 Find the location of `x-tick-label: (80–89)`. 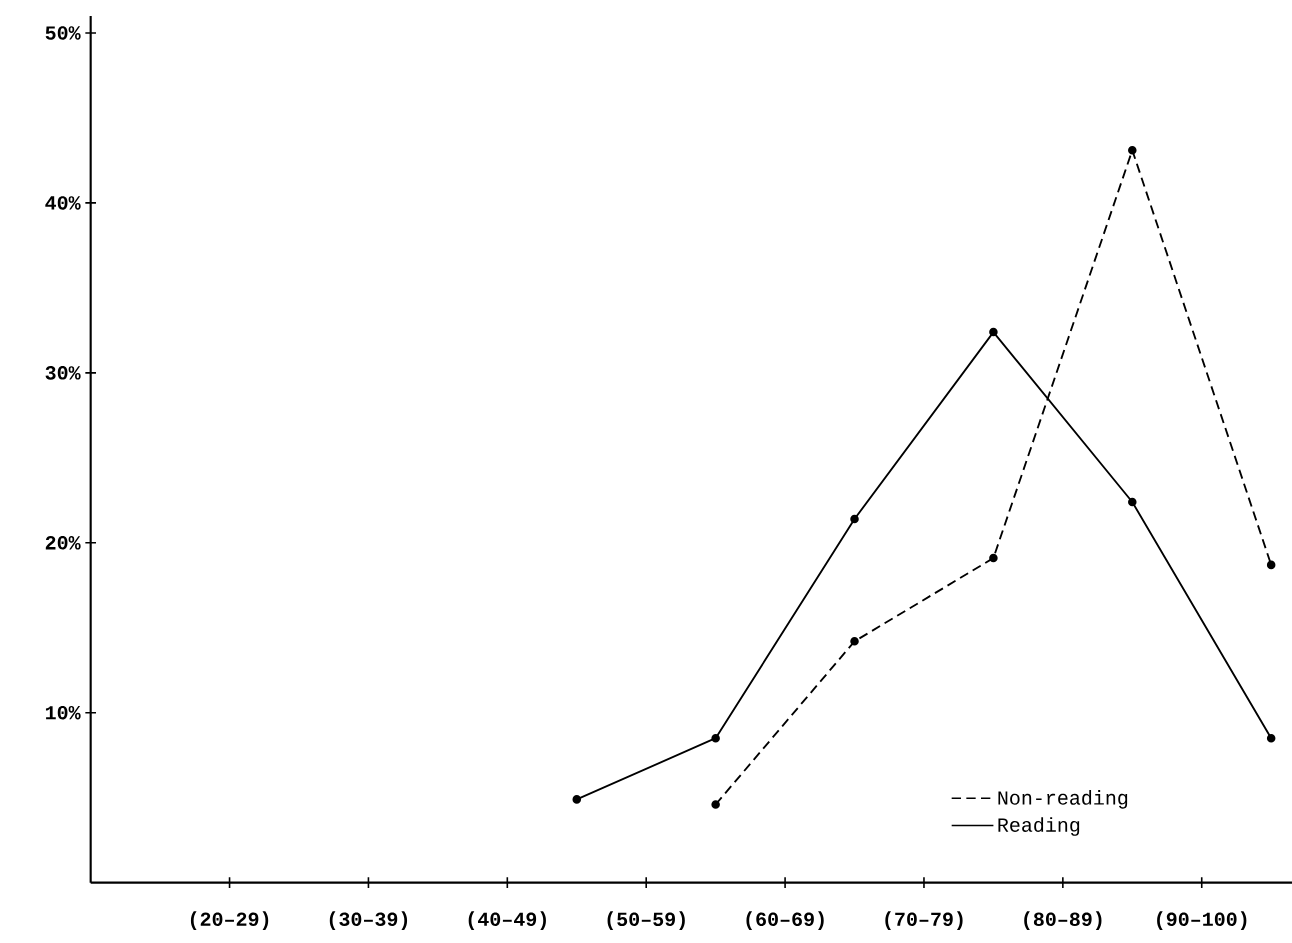

x-tick-label: (80–89) is located at coordinates (1063, 921).